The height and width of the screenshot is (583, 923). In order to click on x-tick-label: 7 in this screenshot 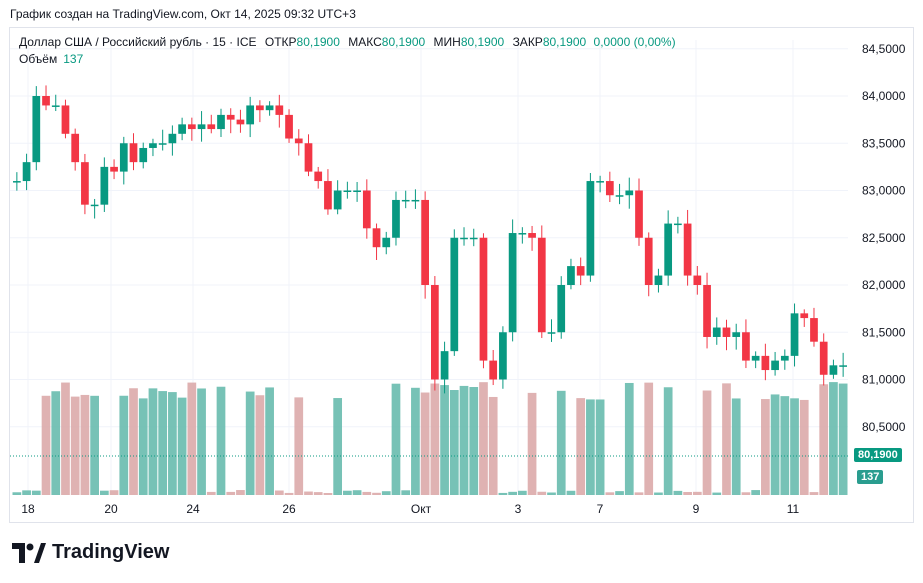, I will do `click(600, 509)`.